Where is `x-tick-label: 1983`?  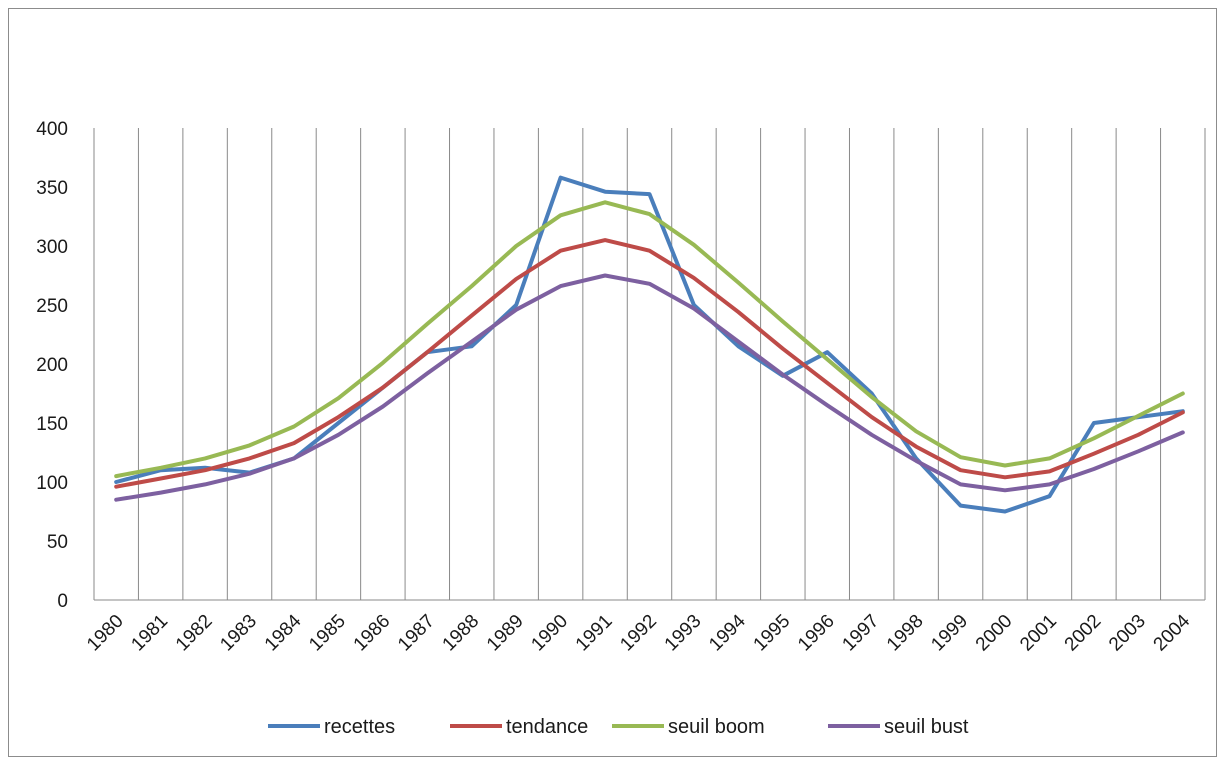
x-tick-label: 1983 is located at coordinates (238, 633).